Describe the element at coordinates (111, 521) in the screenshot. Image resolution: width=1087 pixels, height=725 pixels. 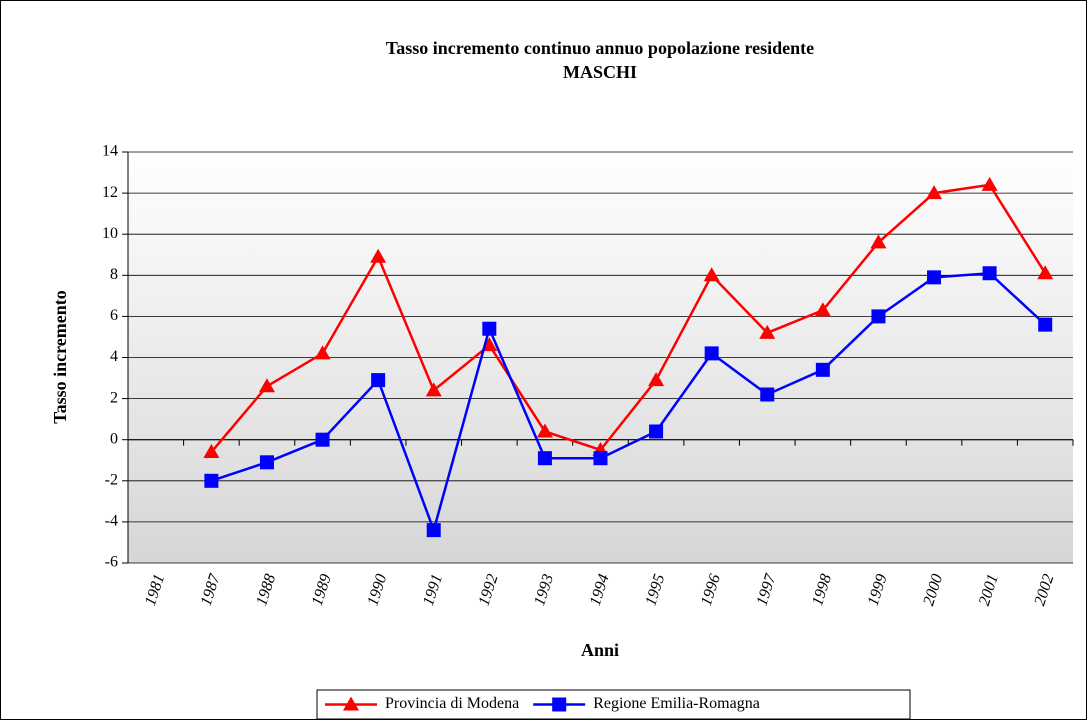
I see `y-tick-label: -4` at that location.